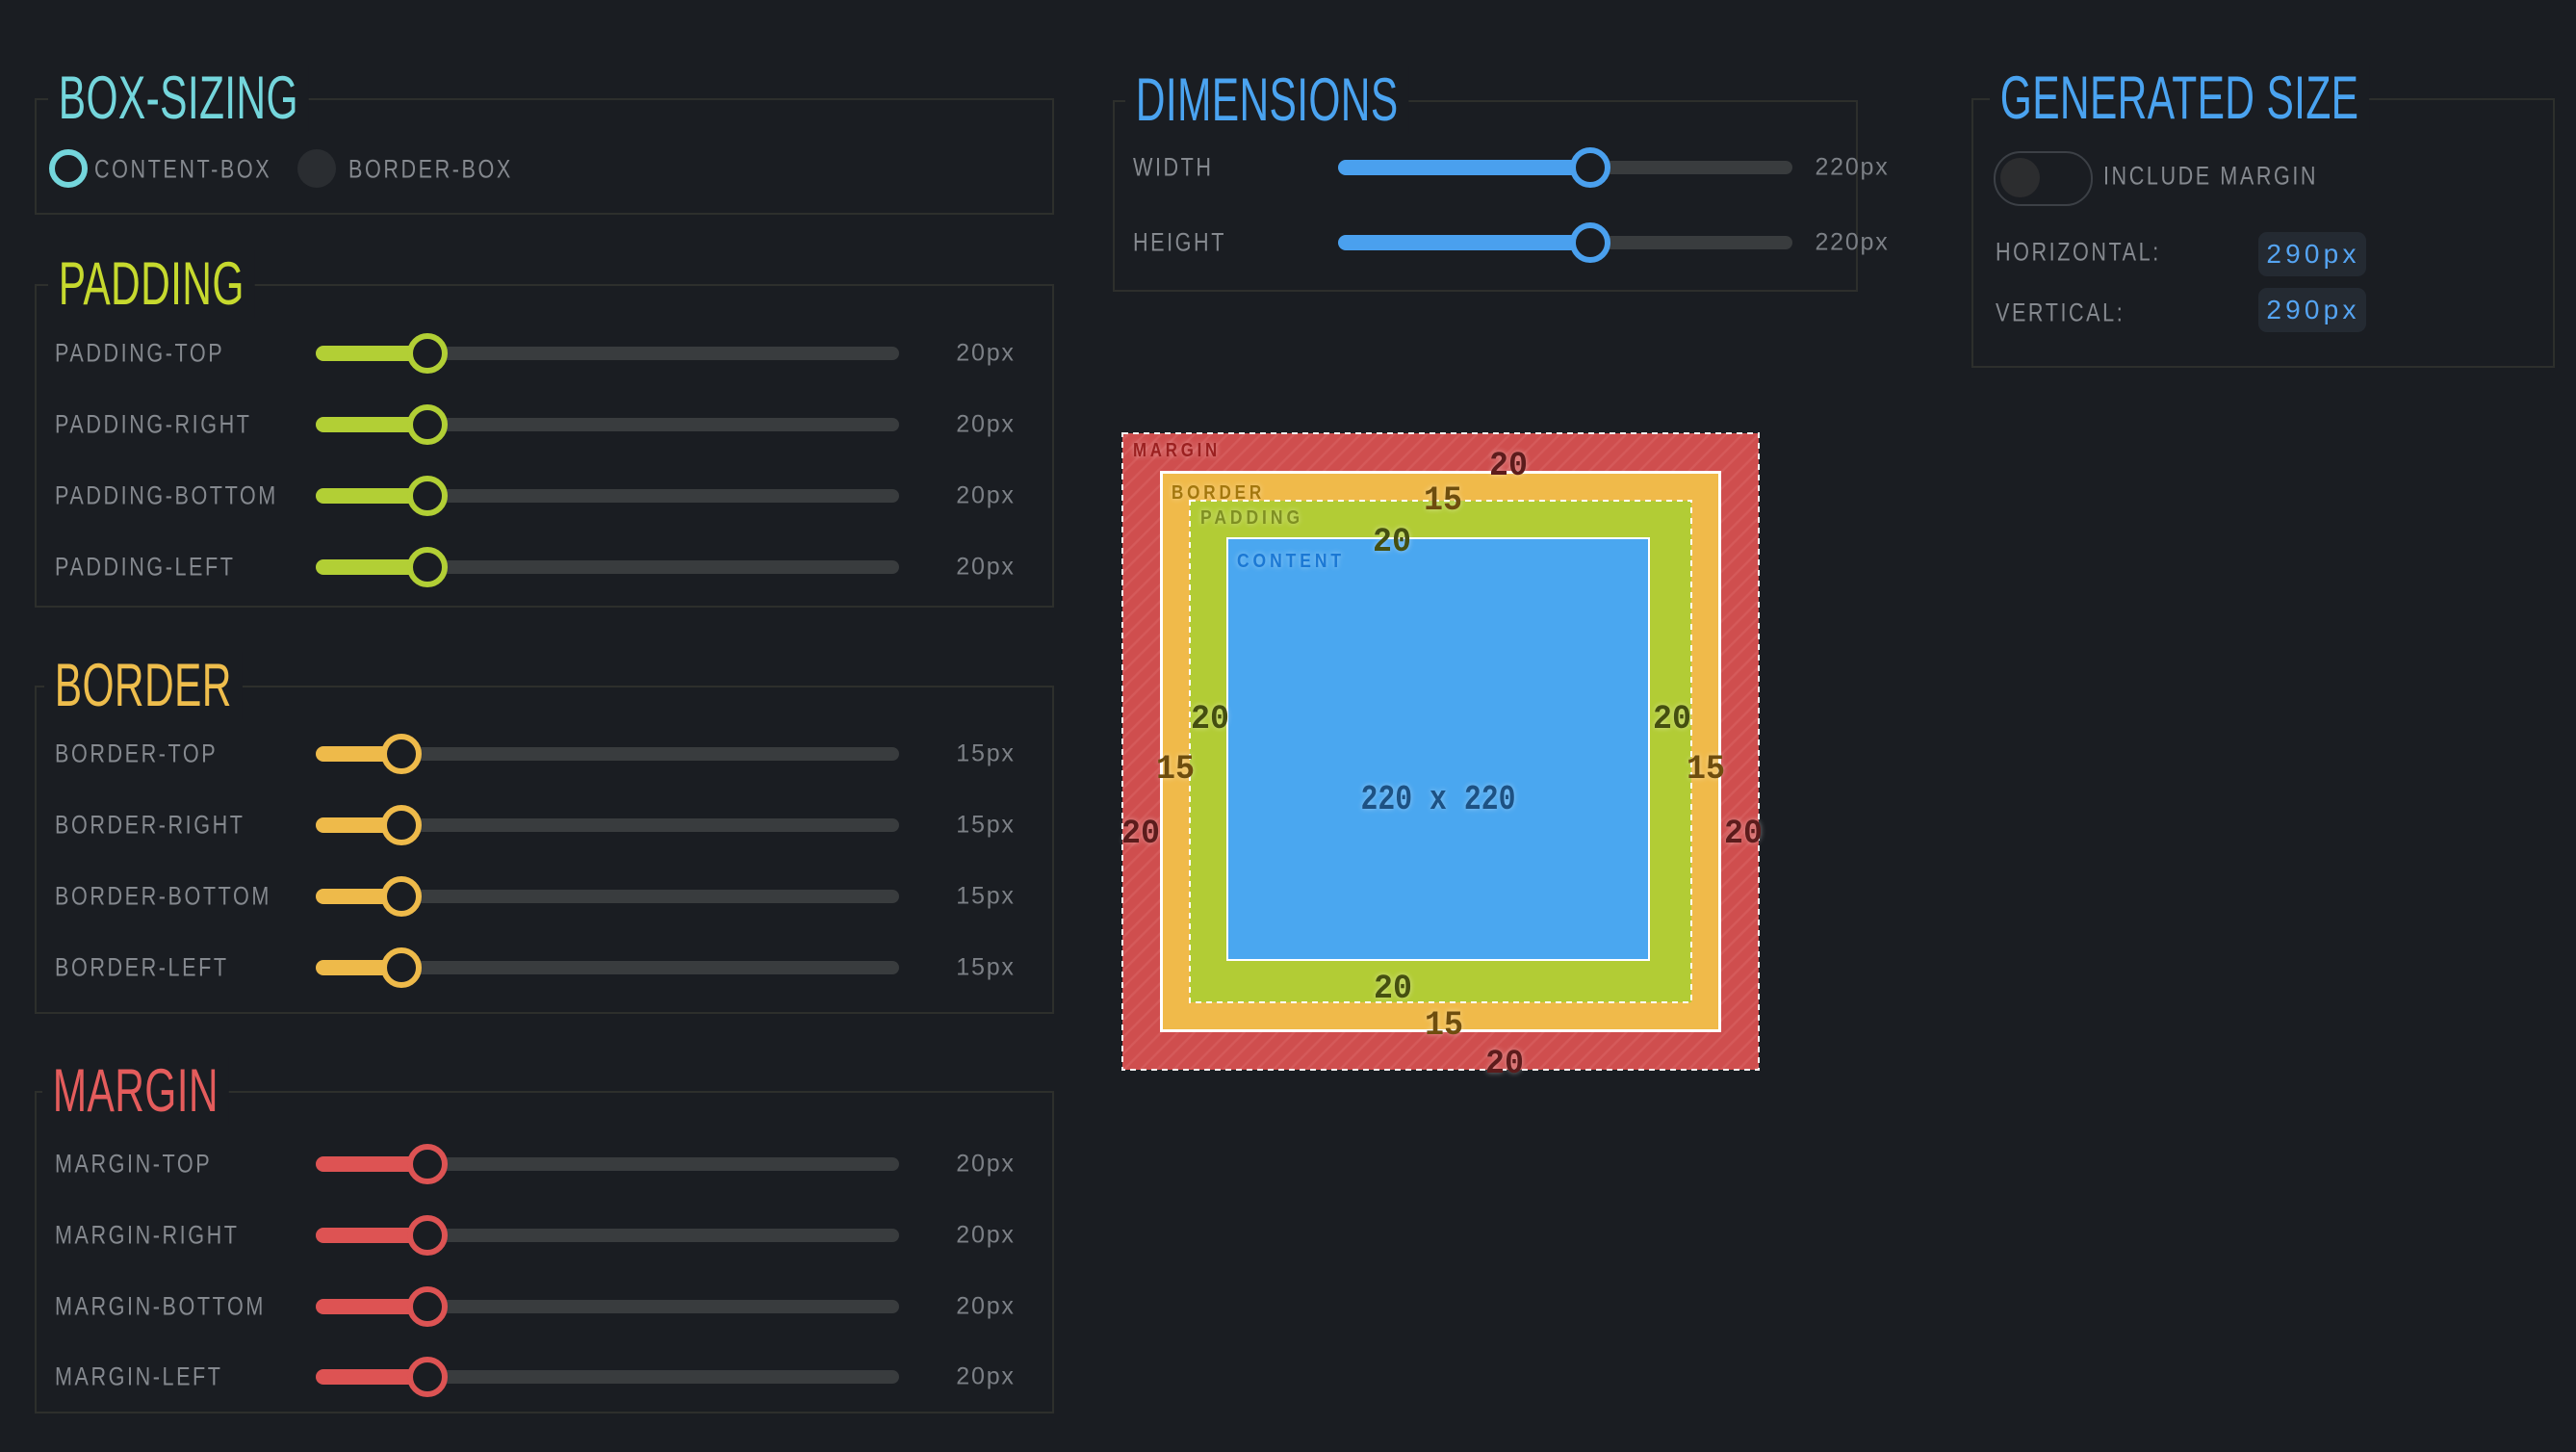 The width and height of the screenshot is (2576, 1452). Describe the element at coordinates (1252, 518) in the screenshot. I see `svg-text: PADDING` at that location.